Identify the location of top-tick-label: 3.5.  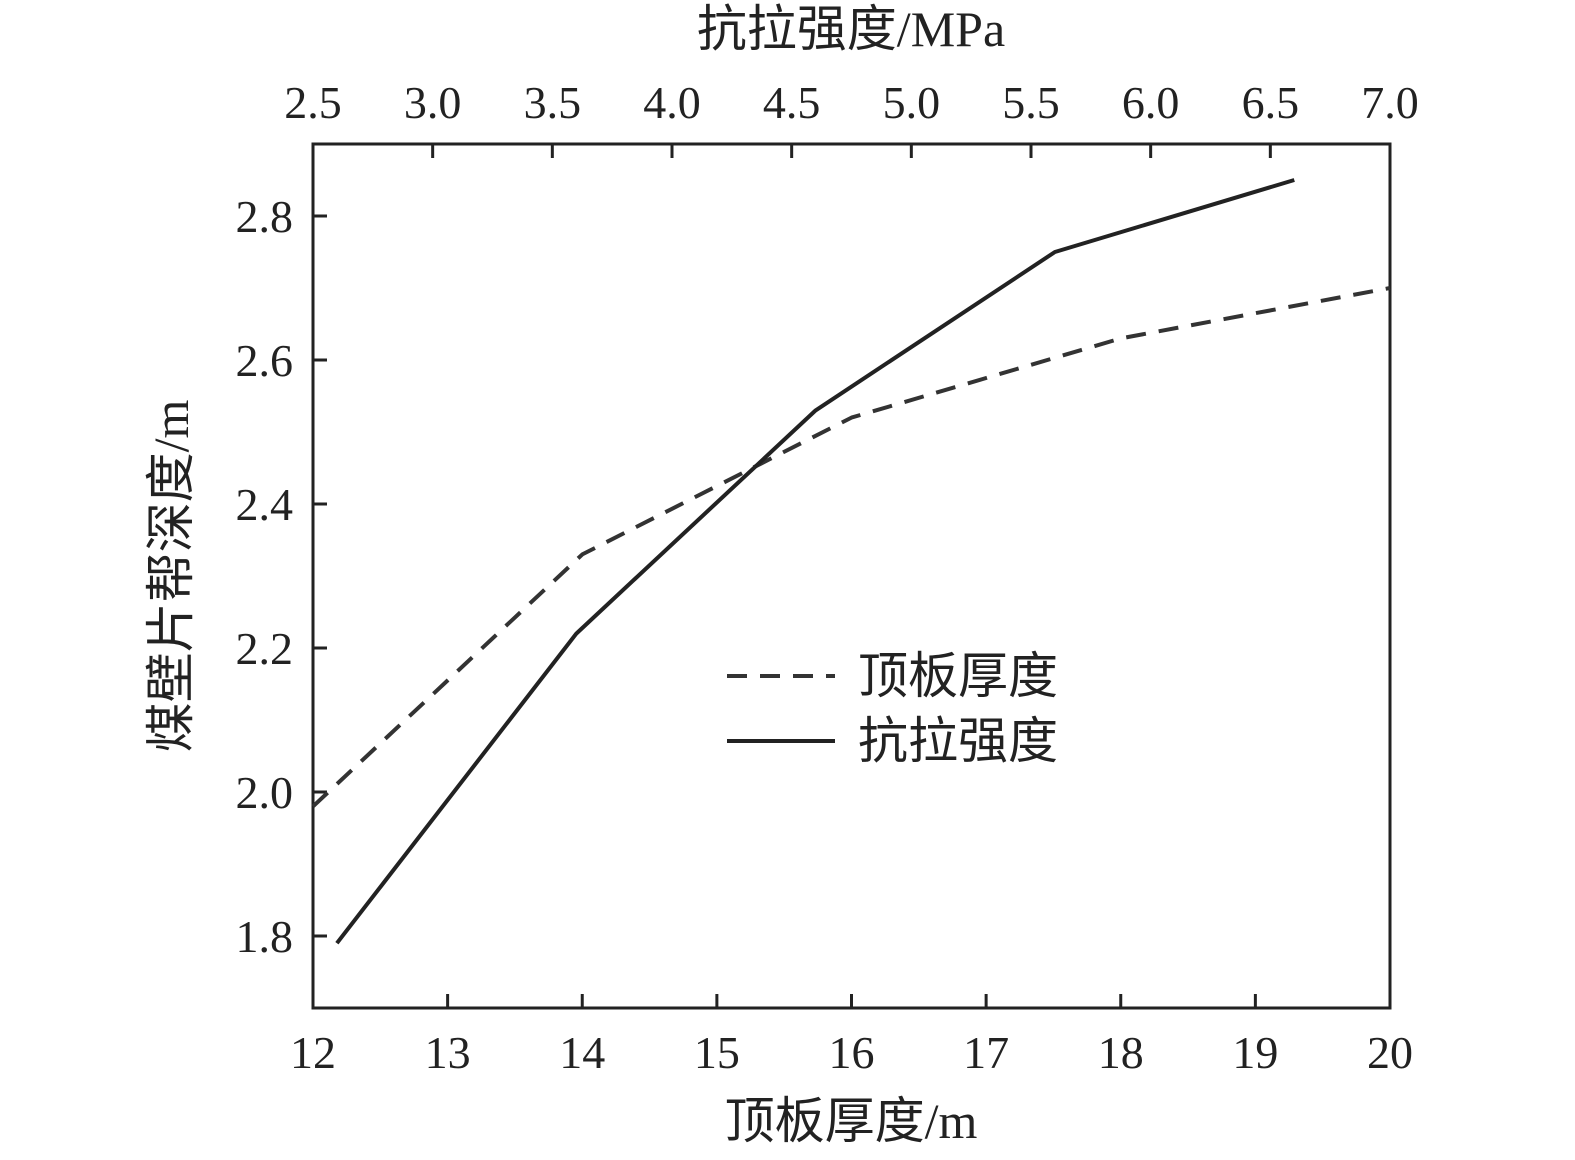
(553, 102).